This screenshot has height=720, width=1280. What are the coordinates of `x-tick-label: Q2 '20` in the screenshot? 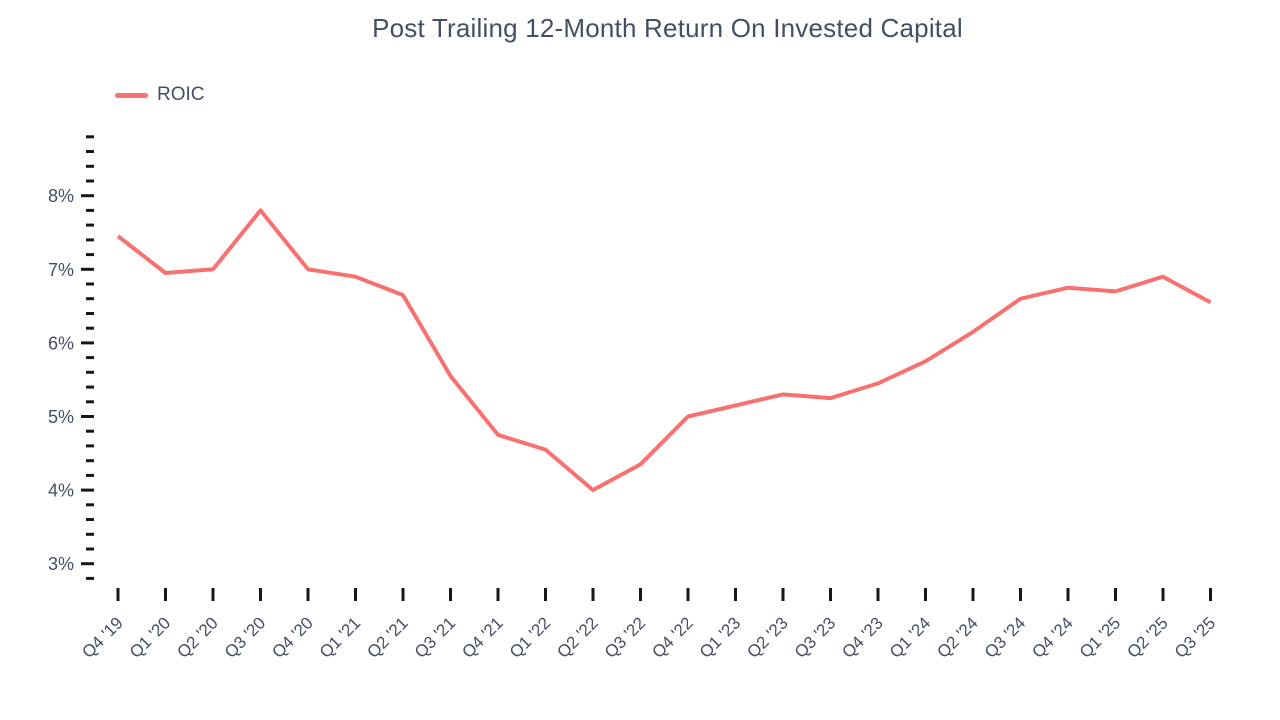 It's located at (197, 637).